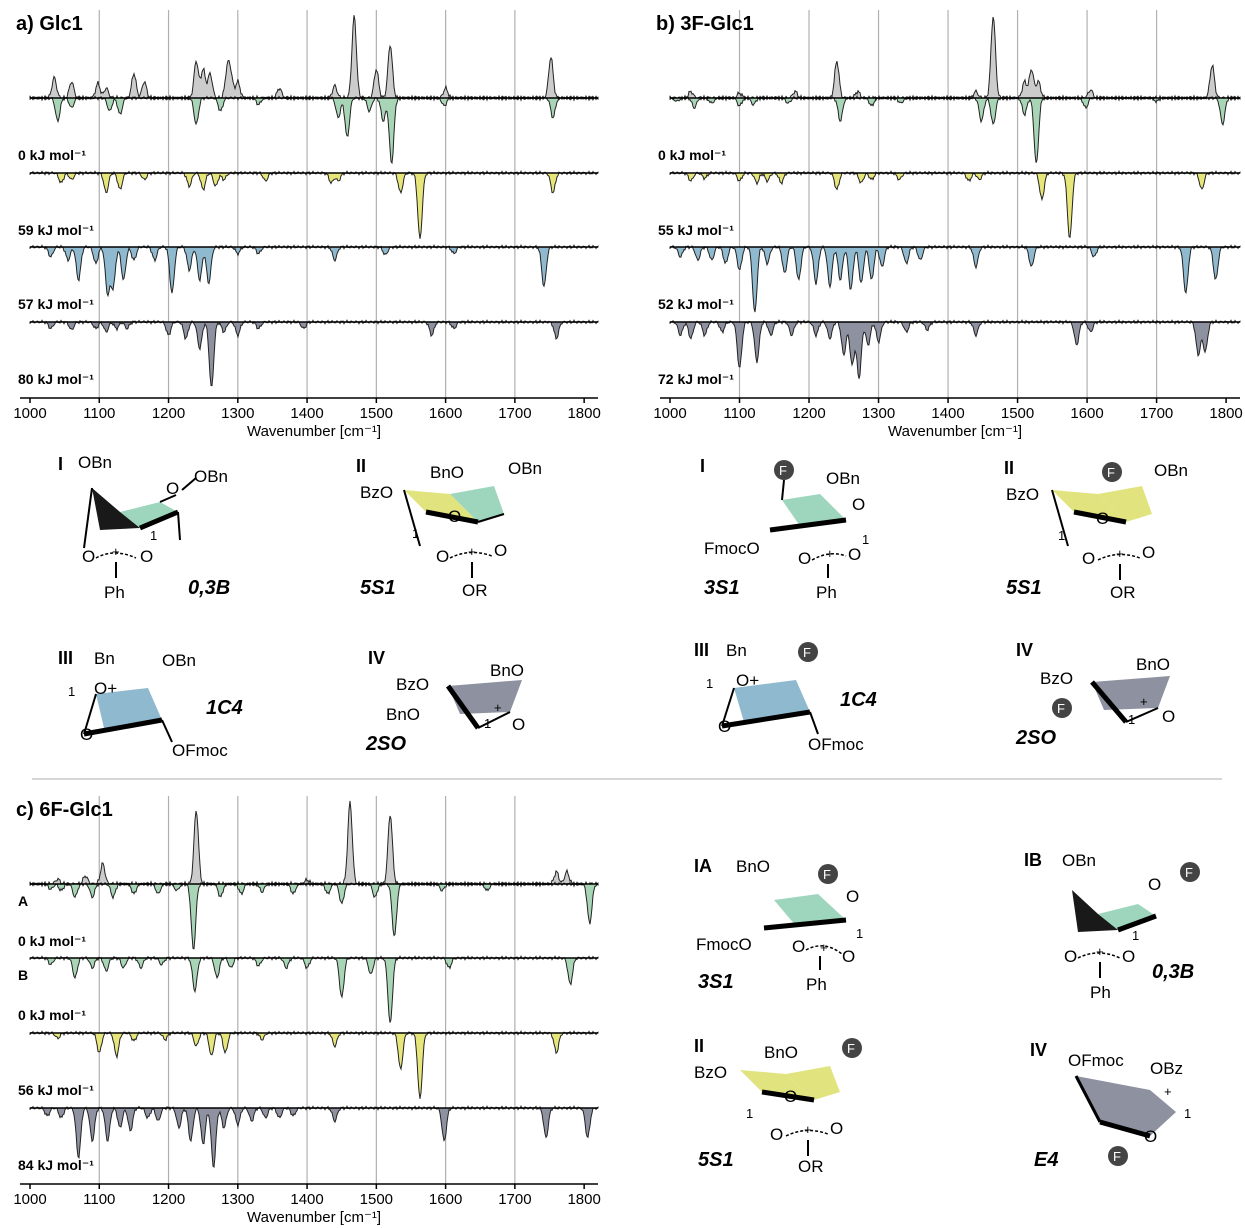  I want to click on atom-label: OFmoc, so click(200, 750).